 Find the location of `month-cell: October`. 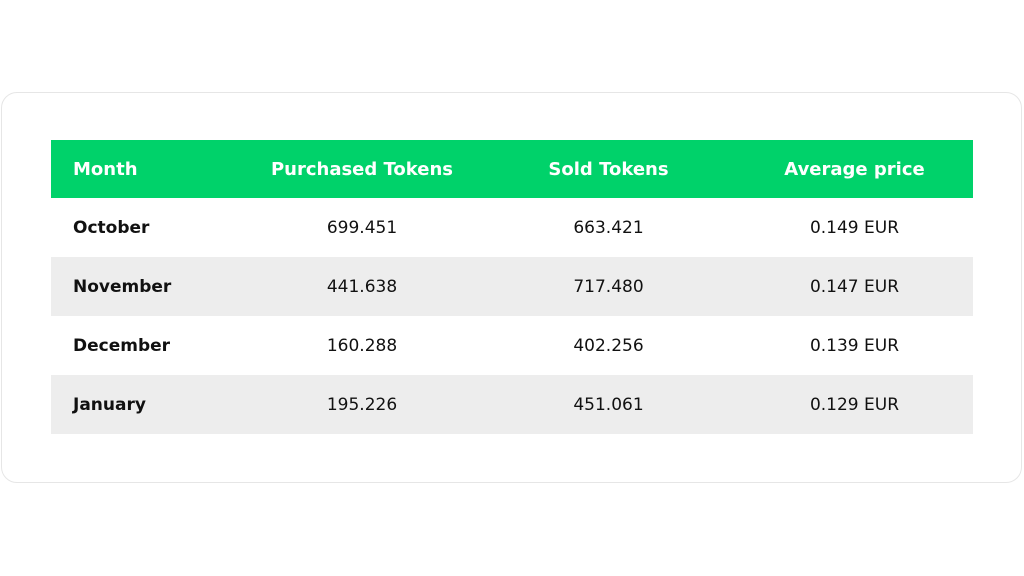

month-cell: October is located at coordinates (111, 227).